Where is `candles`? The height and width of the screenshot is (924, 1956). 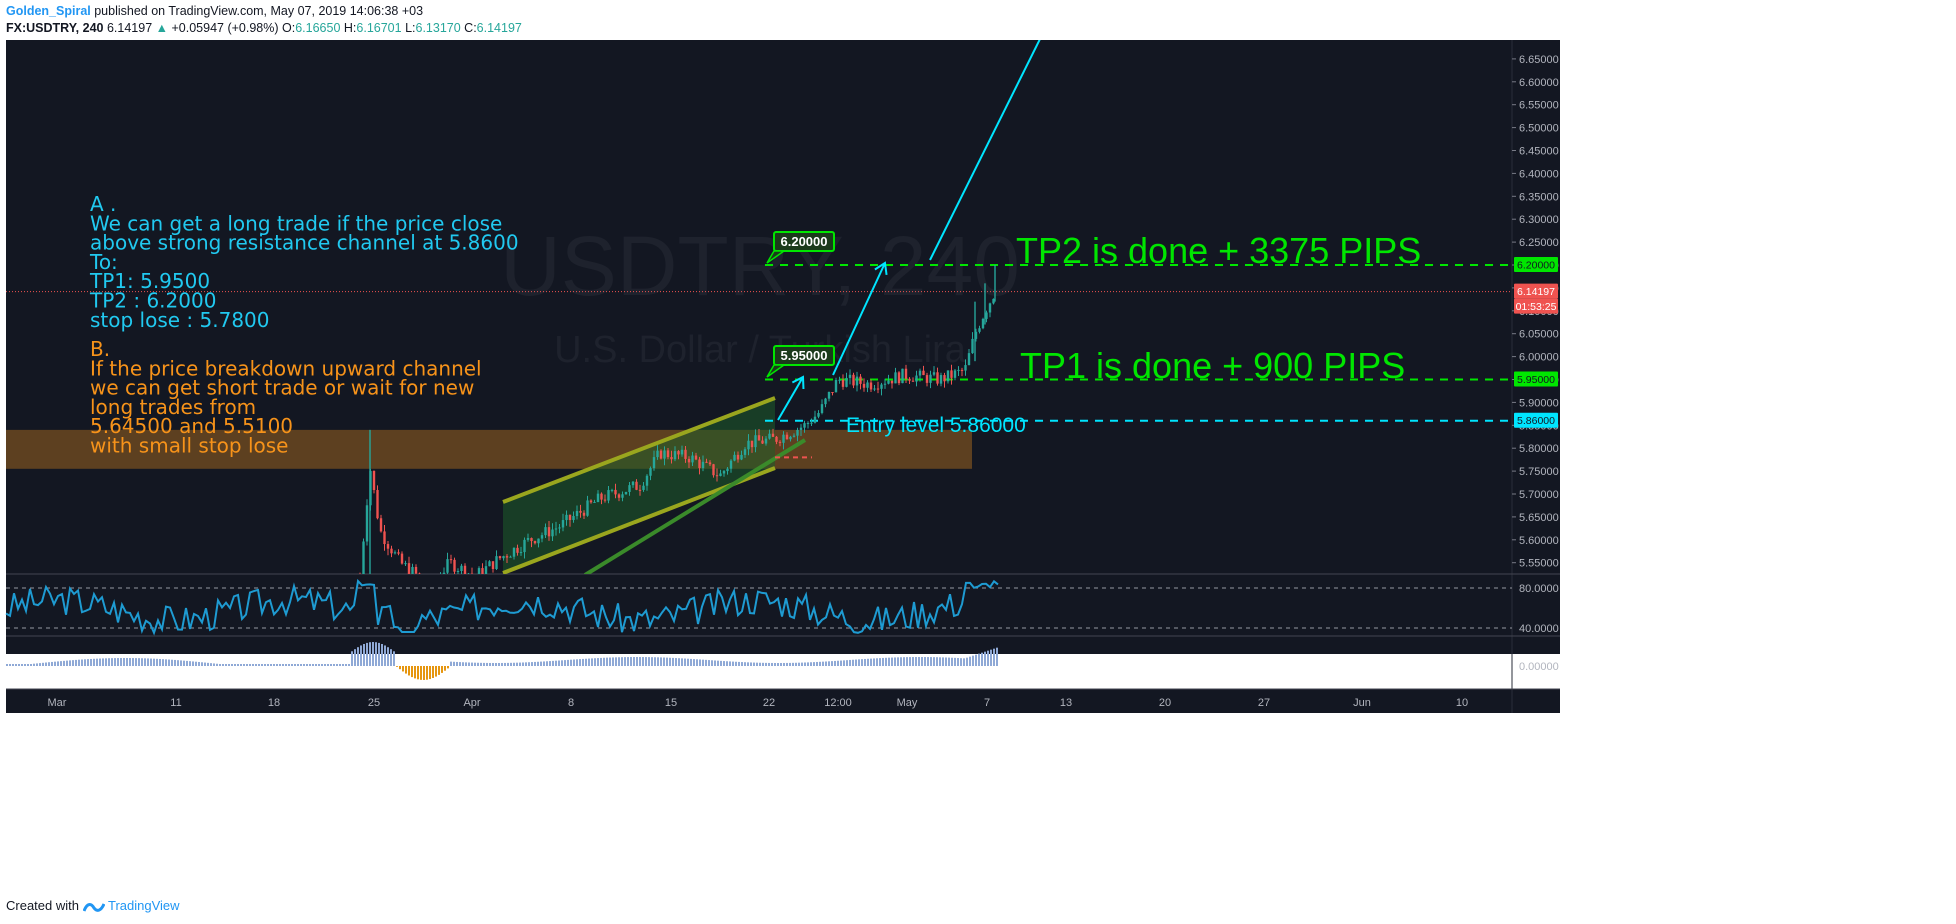
candles is located at coordinates (677, 427).